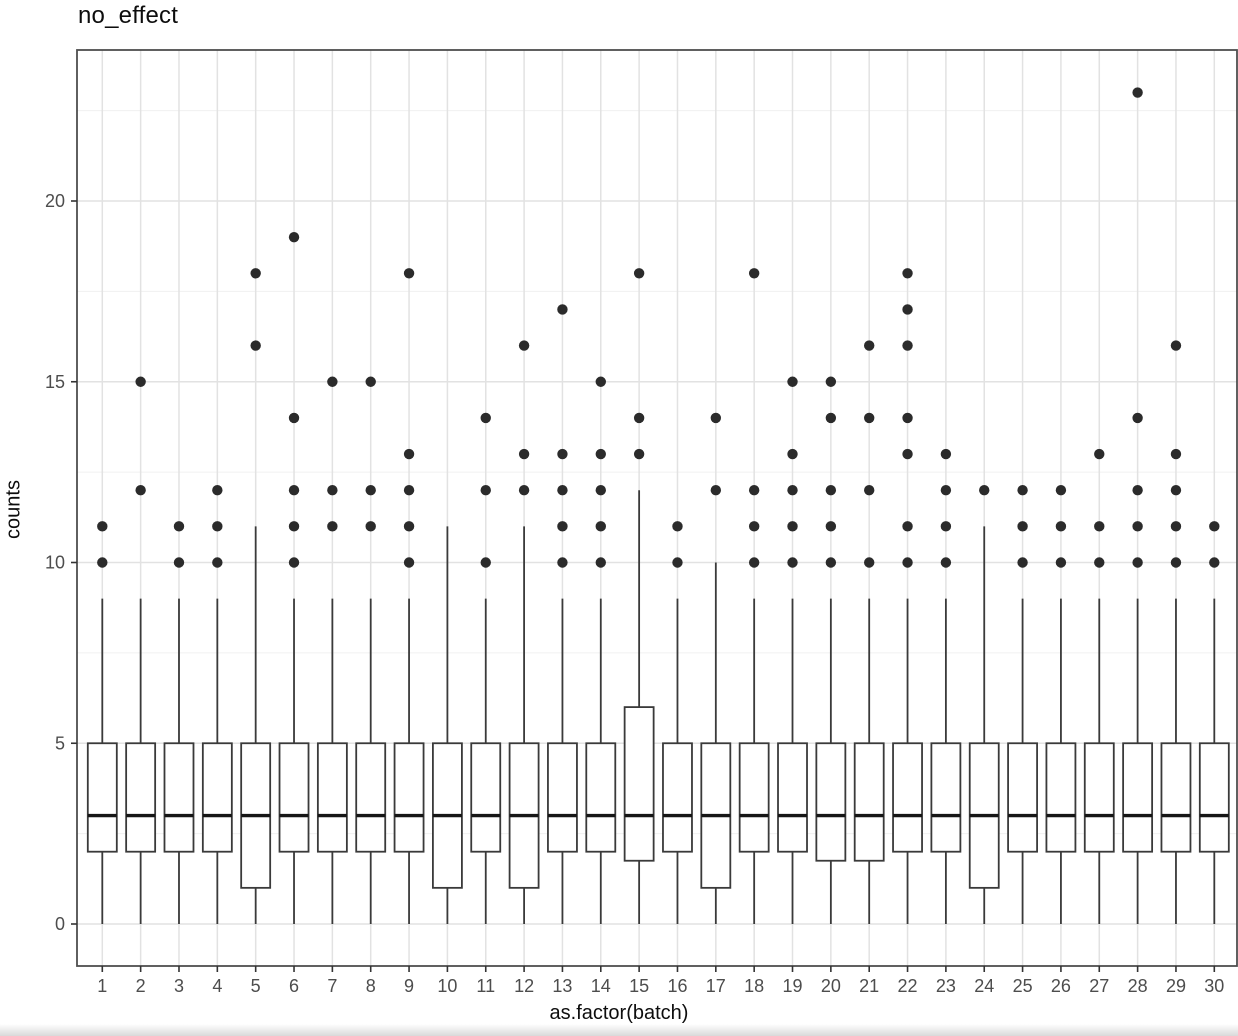  What do you see at coordinates (869, 986) in the screenshot?
I see `x-tick-label: 21` at bounding box center [869, 986].